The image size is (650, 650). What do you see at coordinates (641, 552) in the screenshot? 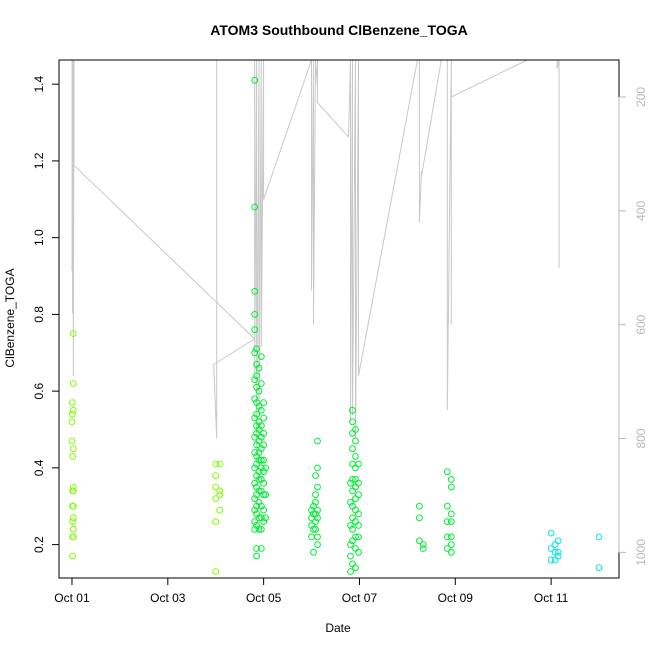
I see `y2-tick-label: 1000` at bounding box center [641, 552].